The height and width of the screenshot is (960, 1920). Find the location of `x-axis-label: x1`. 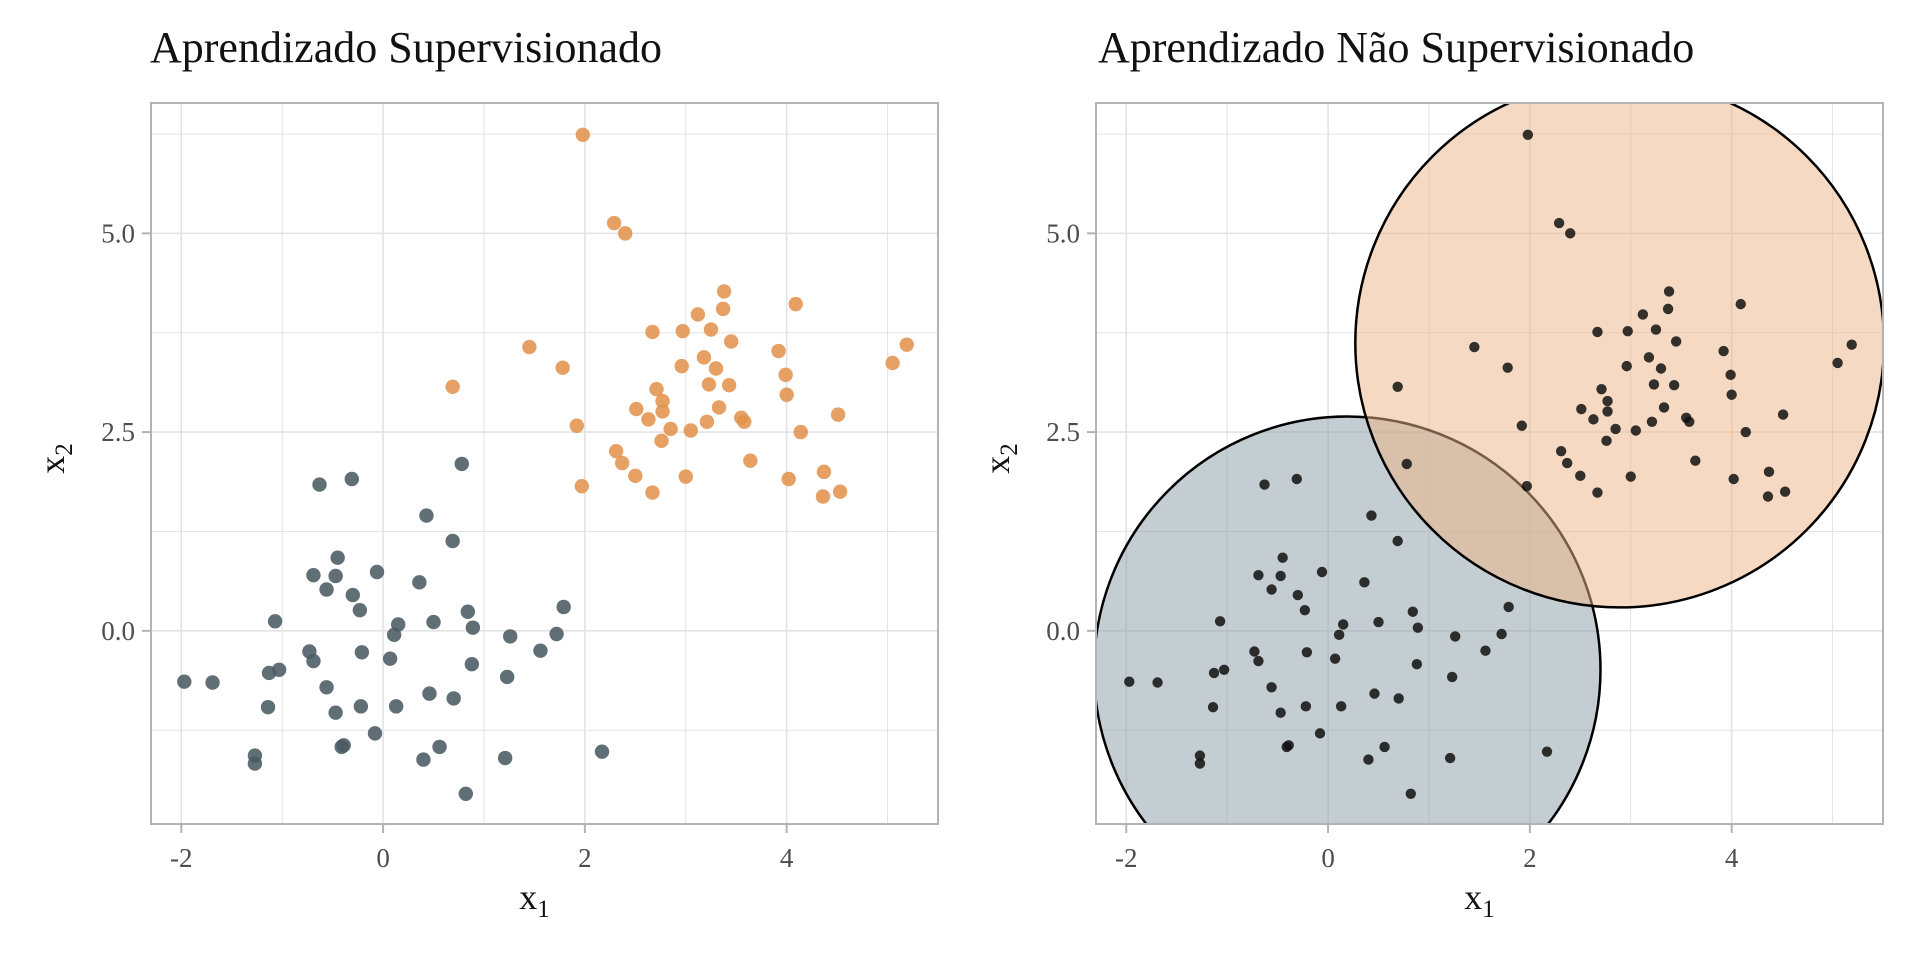

x-axis-label: x1 is located at coordinates (534, 900).